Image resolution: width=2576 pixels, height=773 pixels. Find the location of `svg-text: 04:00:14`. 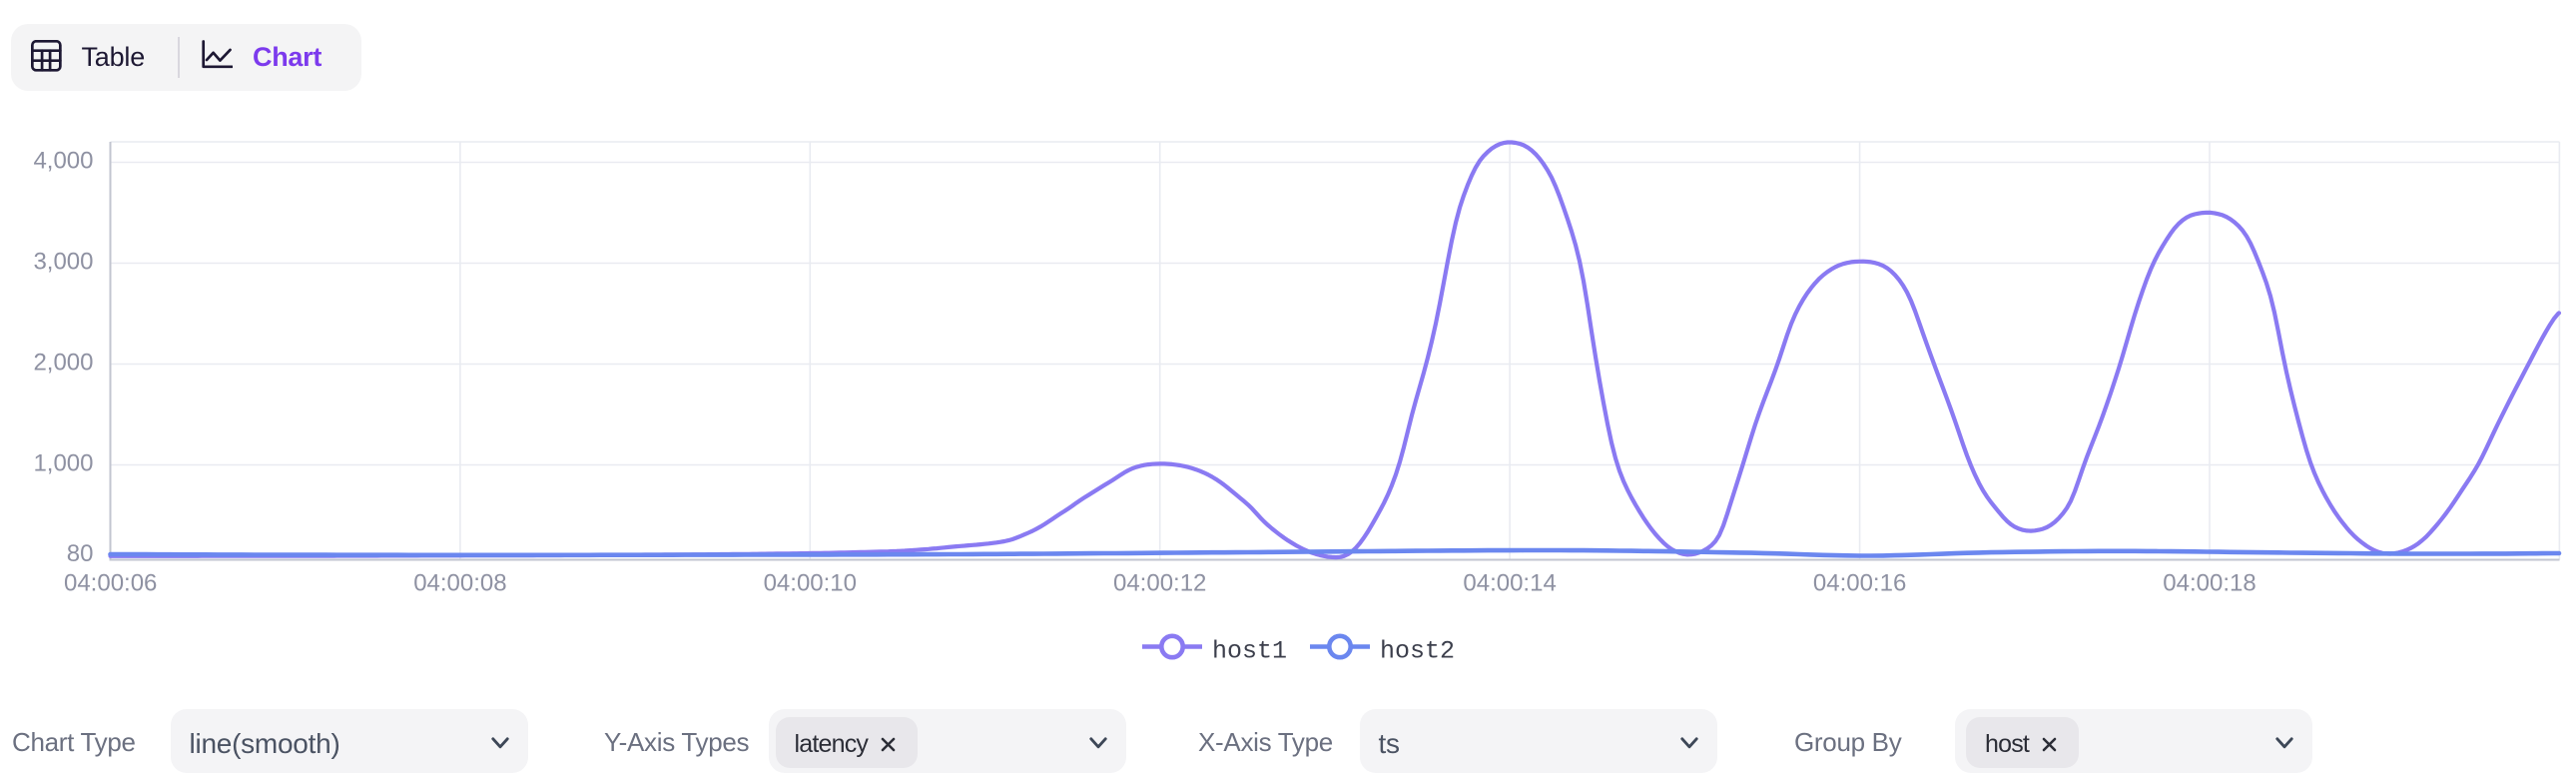

svg-text: 04:00:14 is located at coordinates (1509, 583).